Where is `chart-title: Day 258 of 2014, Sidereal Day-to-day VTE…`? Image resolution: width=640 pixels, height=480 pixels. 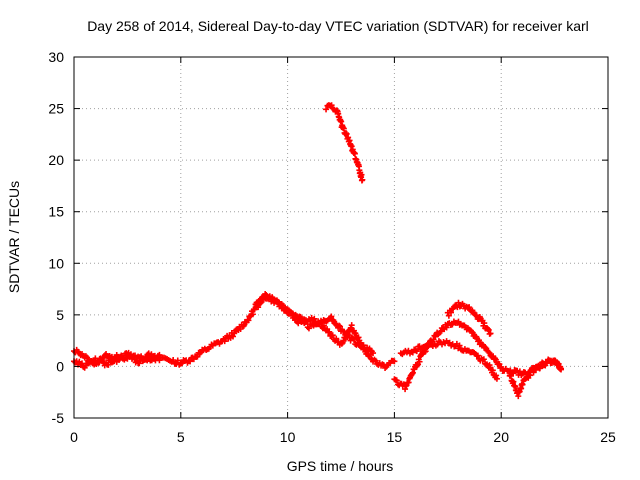 chart-title: Day 258 of 2014, Sidereal Day-to-day VTE… is located at coordinates (338, 26).